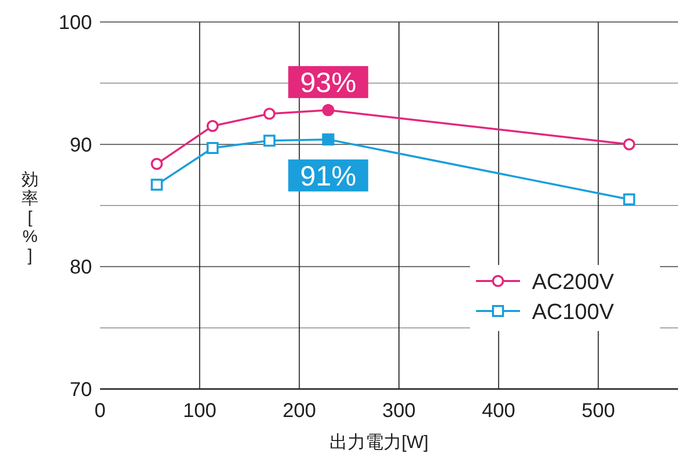 This screenshot has width=678, height=452. What do you see at coordinates (81, 145) in the screenshot?
I see `y-tick-label: 90` at bounding box center [81, 145].